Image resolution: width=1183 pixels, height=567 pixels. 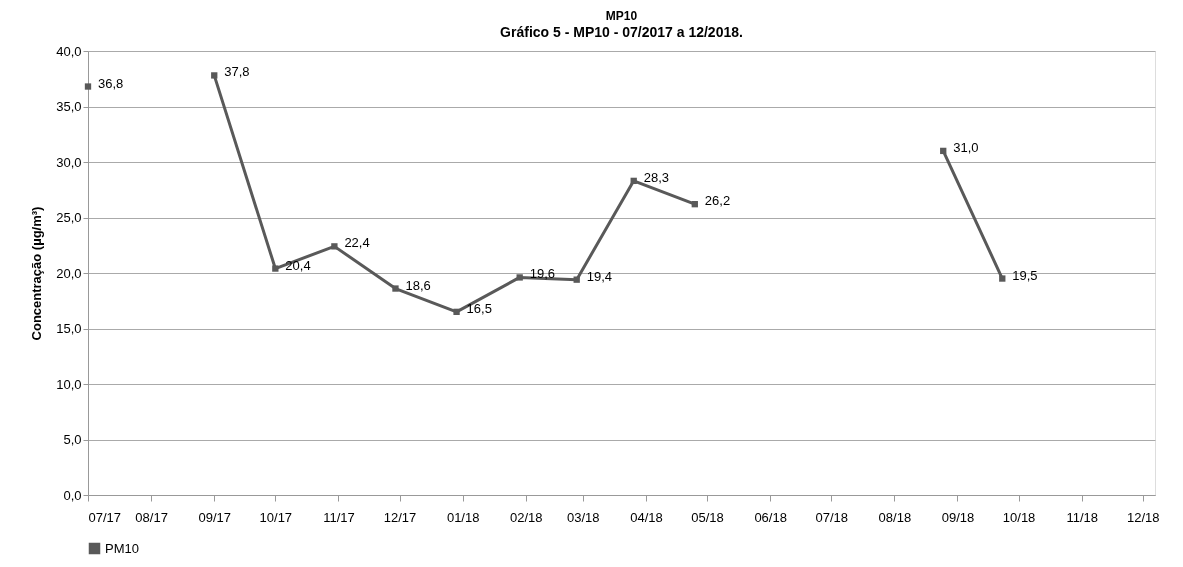 I want to click on data-label: 36,8, so click(x=111, y=83).